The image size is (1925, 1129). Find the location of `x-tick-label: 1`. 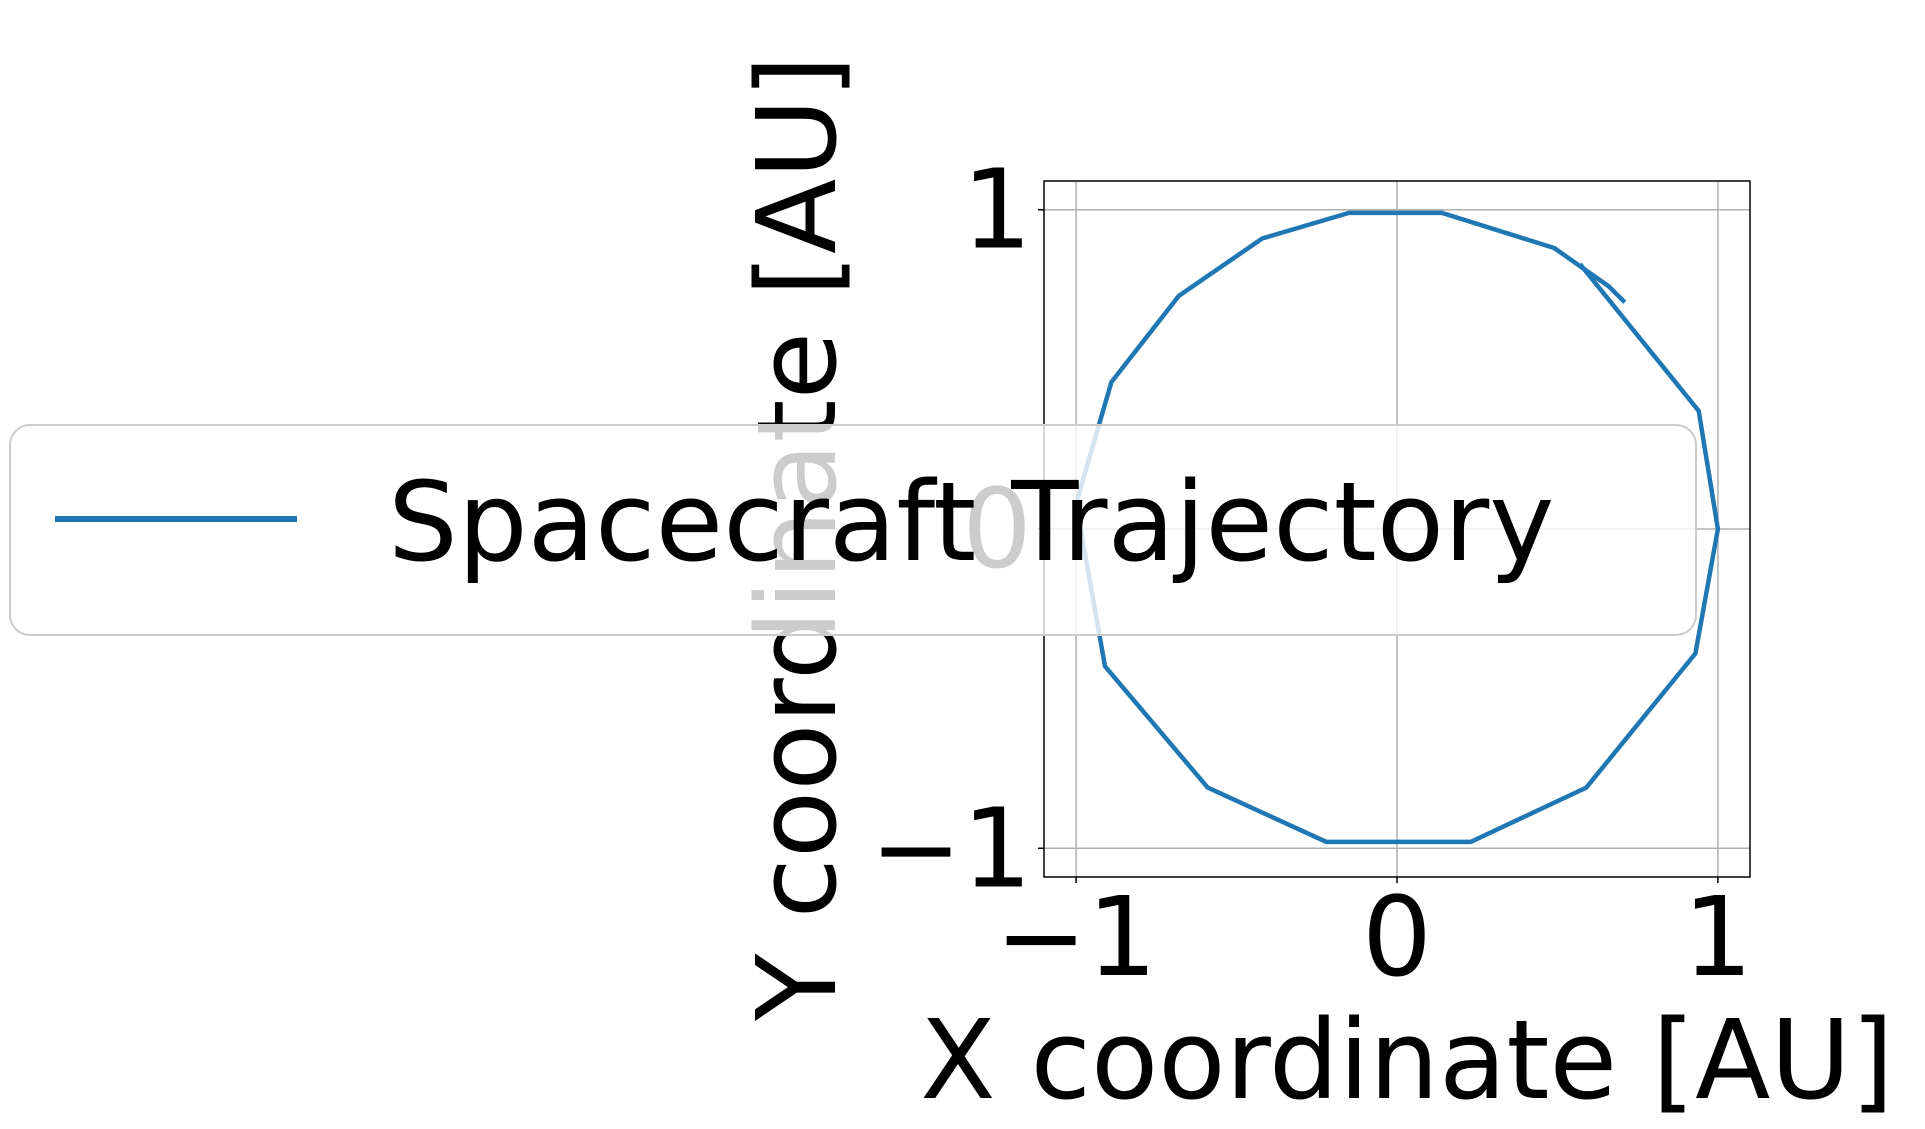

x-tick-label: 1 is located at coordinates (1718, 937).